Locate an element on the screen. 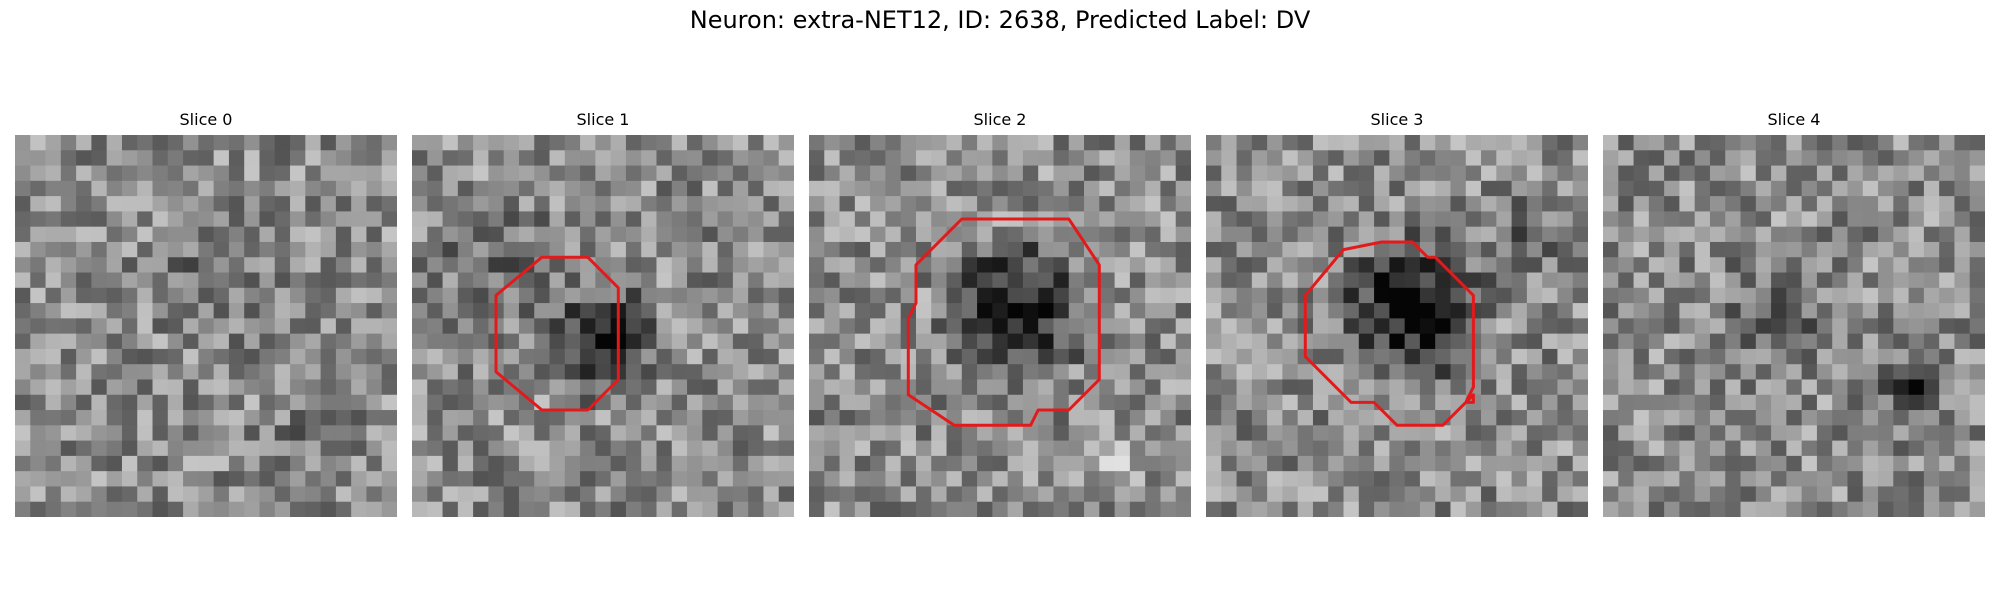 This screenshot has height=600, width=2000. slice-title: Slice 1 is located at coordinates (603, 119).